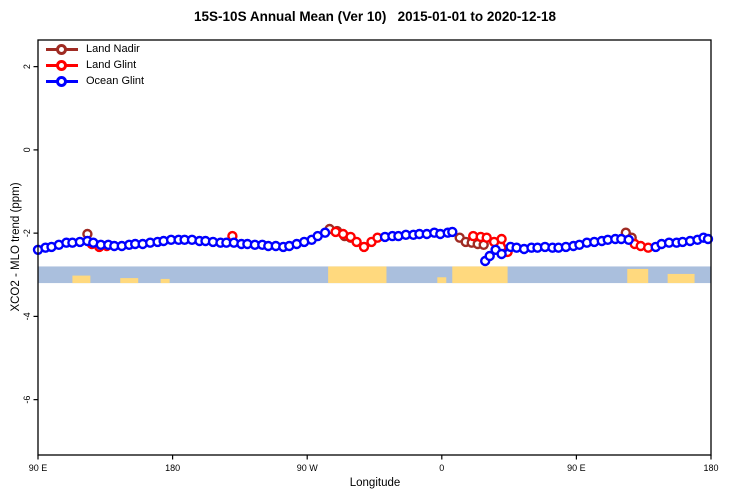  What do you see at coordinates (27, 149) in the screenshot?
I see `y-tick-label: 0` at bounding box center [27, 149].